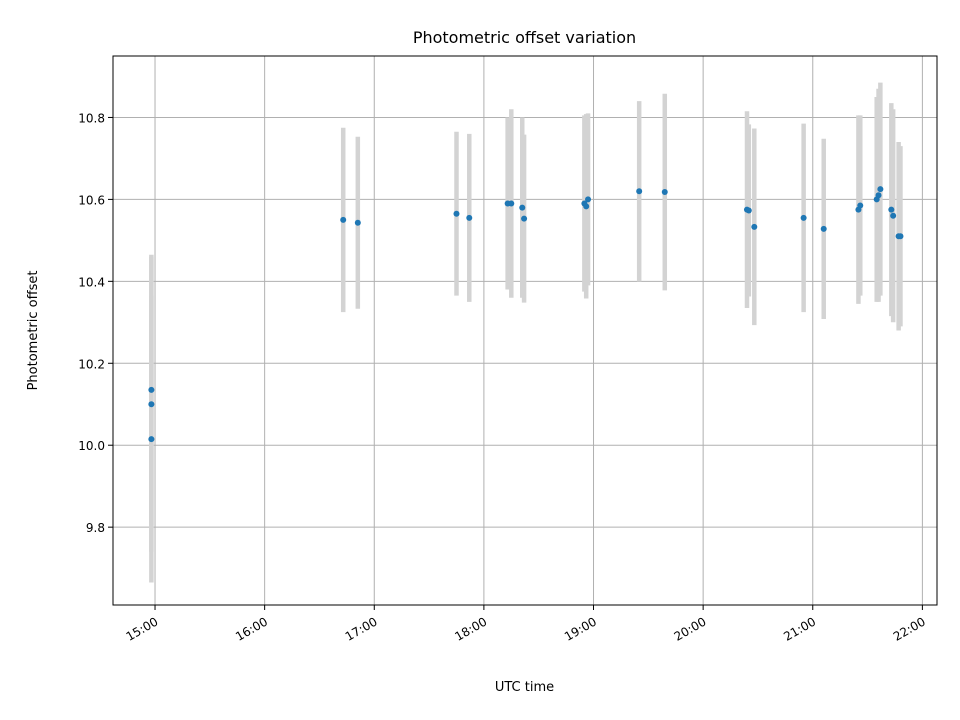  I want to click on y-tick-label: 10.8, so click(91, 118).